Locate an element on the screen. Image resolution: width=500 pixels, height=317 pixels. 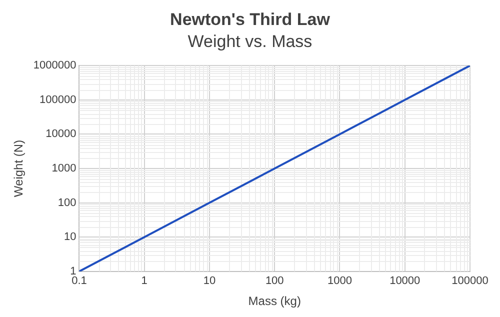
x-axis-title: Mass (kg) is located at coordinates (274, 301).